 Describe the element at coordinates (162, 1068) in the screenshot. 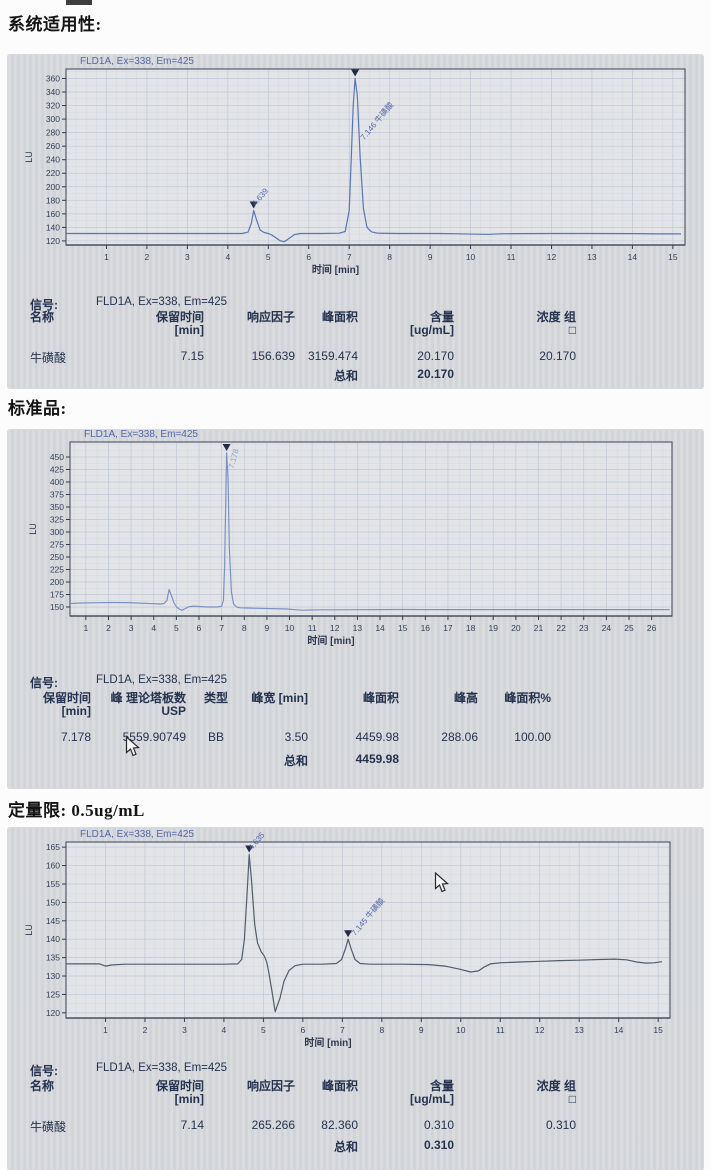

I see `signal-value: FLD1A, Ex=338, Em=425` at that location.